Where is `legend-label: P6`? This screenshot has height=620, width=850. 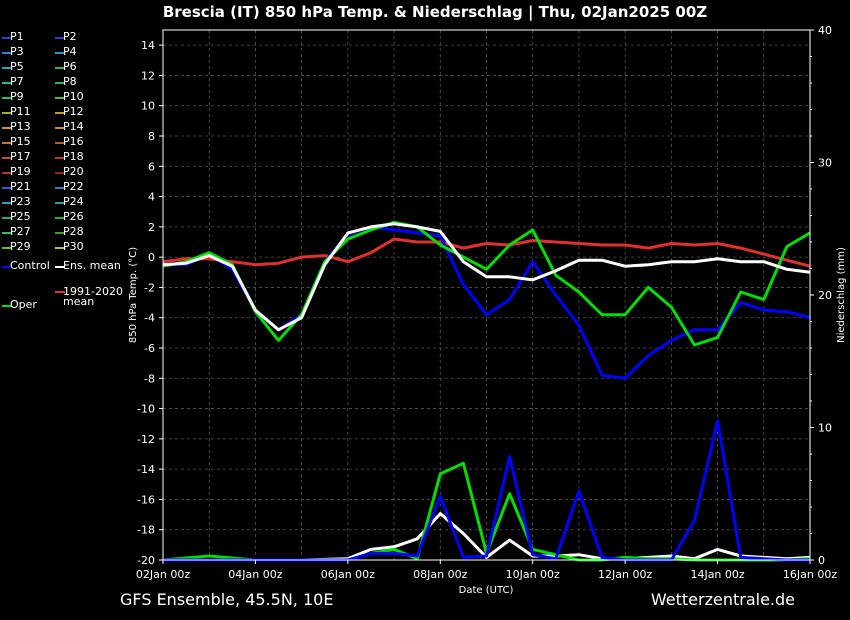 legend-label: P6 is located at coordinates (70, 66).